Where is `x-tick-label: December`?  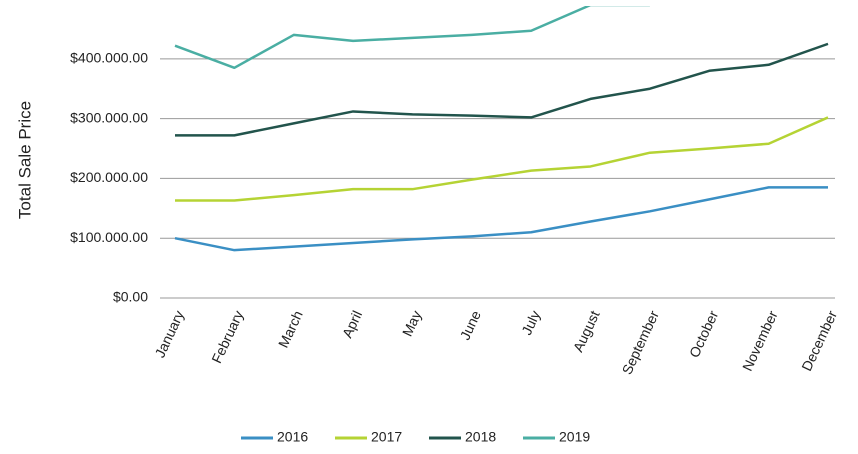
x-tick-label: December is located at coordinates (819, 341).